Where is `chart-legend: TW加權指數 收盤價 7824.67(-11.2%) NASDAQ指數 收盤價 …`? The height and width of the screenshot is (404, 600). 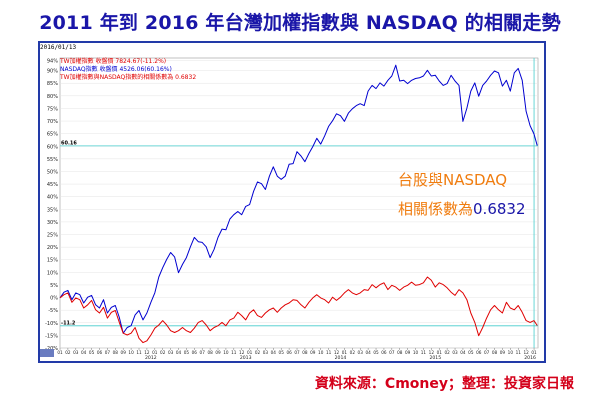
chart-legend: TW加權指數 收盤價 7824.67(-11.2%) NASDAQ指數 收盤價 … is located at coordinates (128, 70).